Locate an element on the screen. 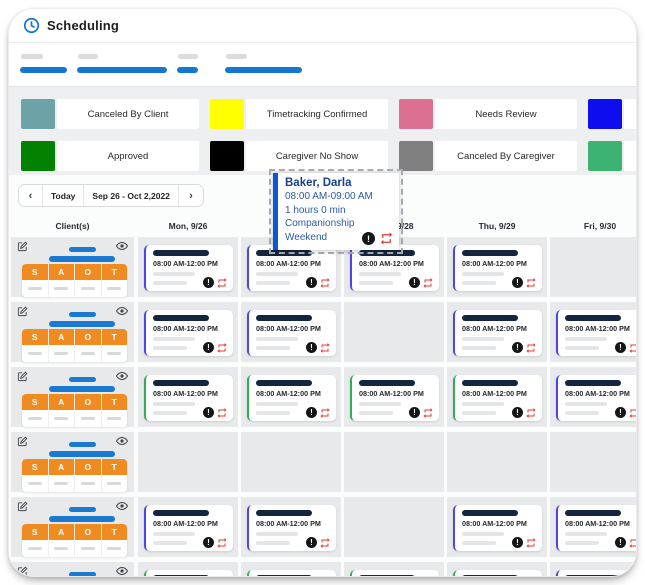 This screenshot has width=645, height=585. saot-count-cell is located at coordinates (62, 353).